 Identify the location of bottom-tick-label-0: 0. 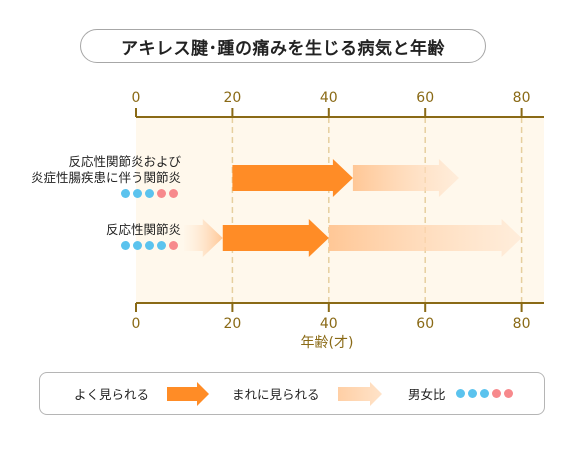
(136, 324).